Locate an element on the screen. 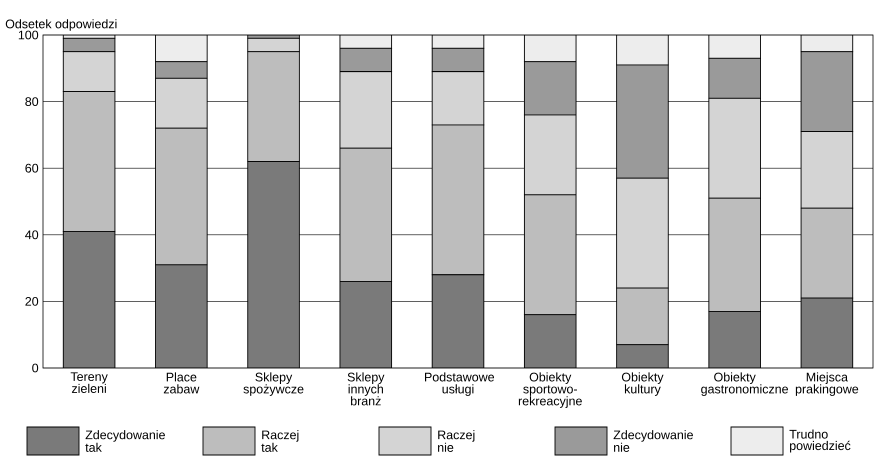  y-axis-title: Odsetek odpowiedzi is located at coordinates (61, 25).